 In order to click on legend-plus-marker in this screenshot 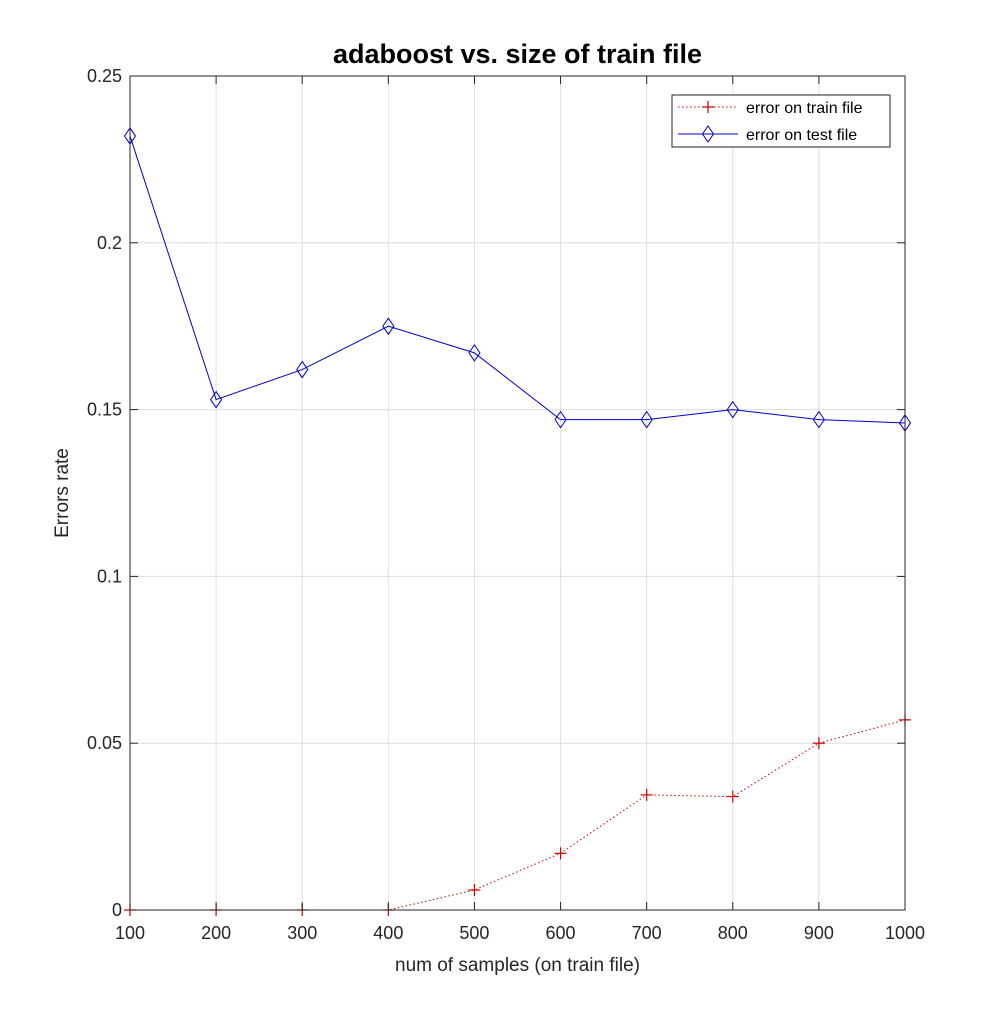, I will do `click(708, 107)`.